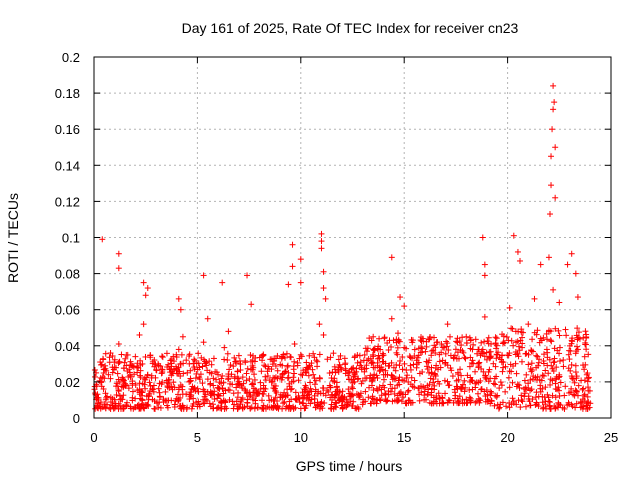 This screenshot has width=640, height=480. Describe the element at coordinates (13, 238) in the screenshot. I see `y-axis-label: ROTI / TECUs` at that location.